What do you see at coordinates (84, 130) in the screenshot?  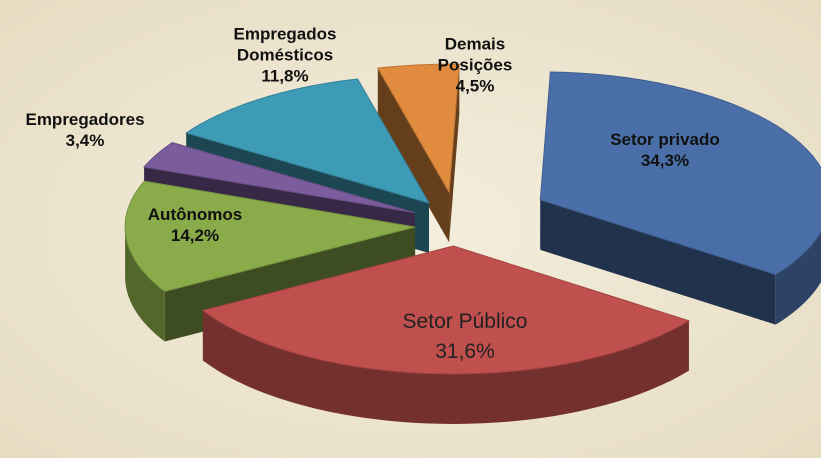 I see `slice-label: Empregadores 3,4%` at bounding box center [84, 130].